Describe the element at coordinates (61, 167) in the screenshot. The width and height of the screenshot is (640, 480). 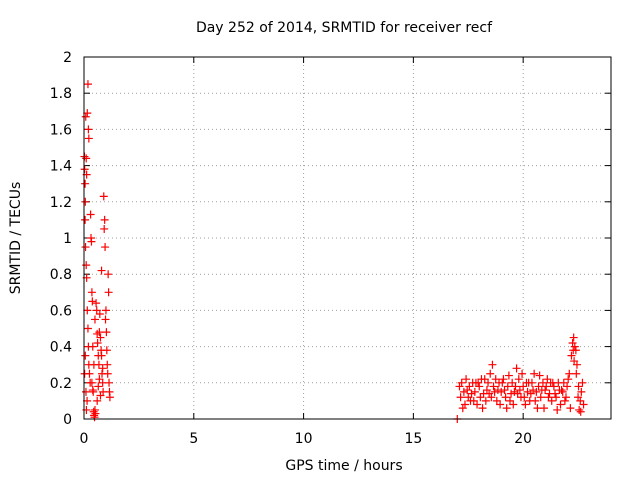
I see `y-tick-label: 1.4` at that location.